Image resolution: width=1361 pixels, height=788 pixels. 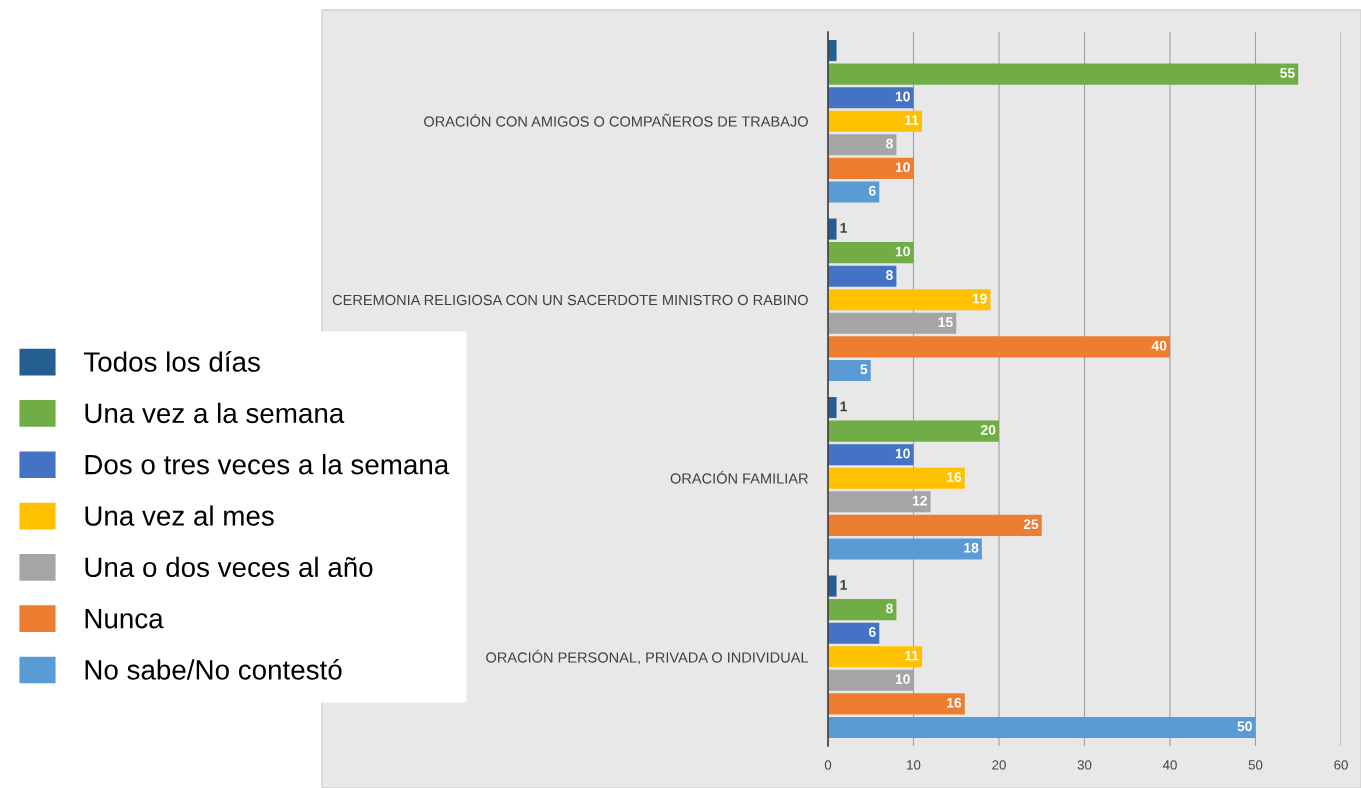 I want to click on x-tick-label: 30, so click(x=1084, y=765).